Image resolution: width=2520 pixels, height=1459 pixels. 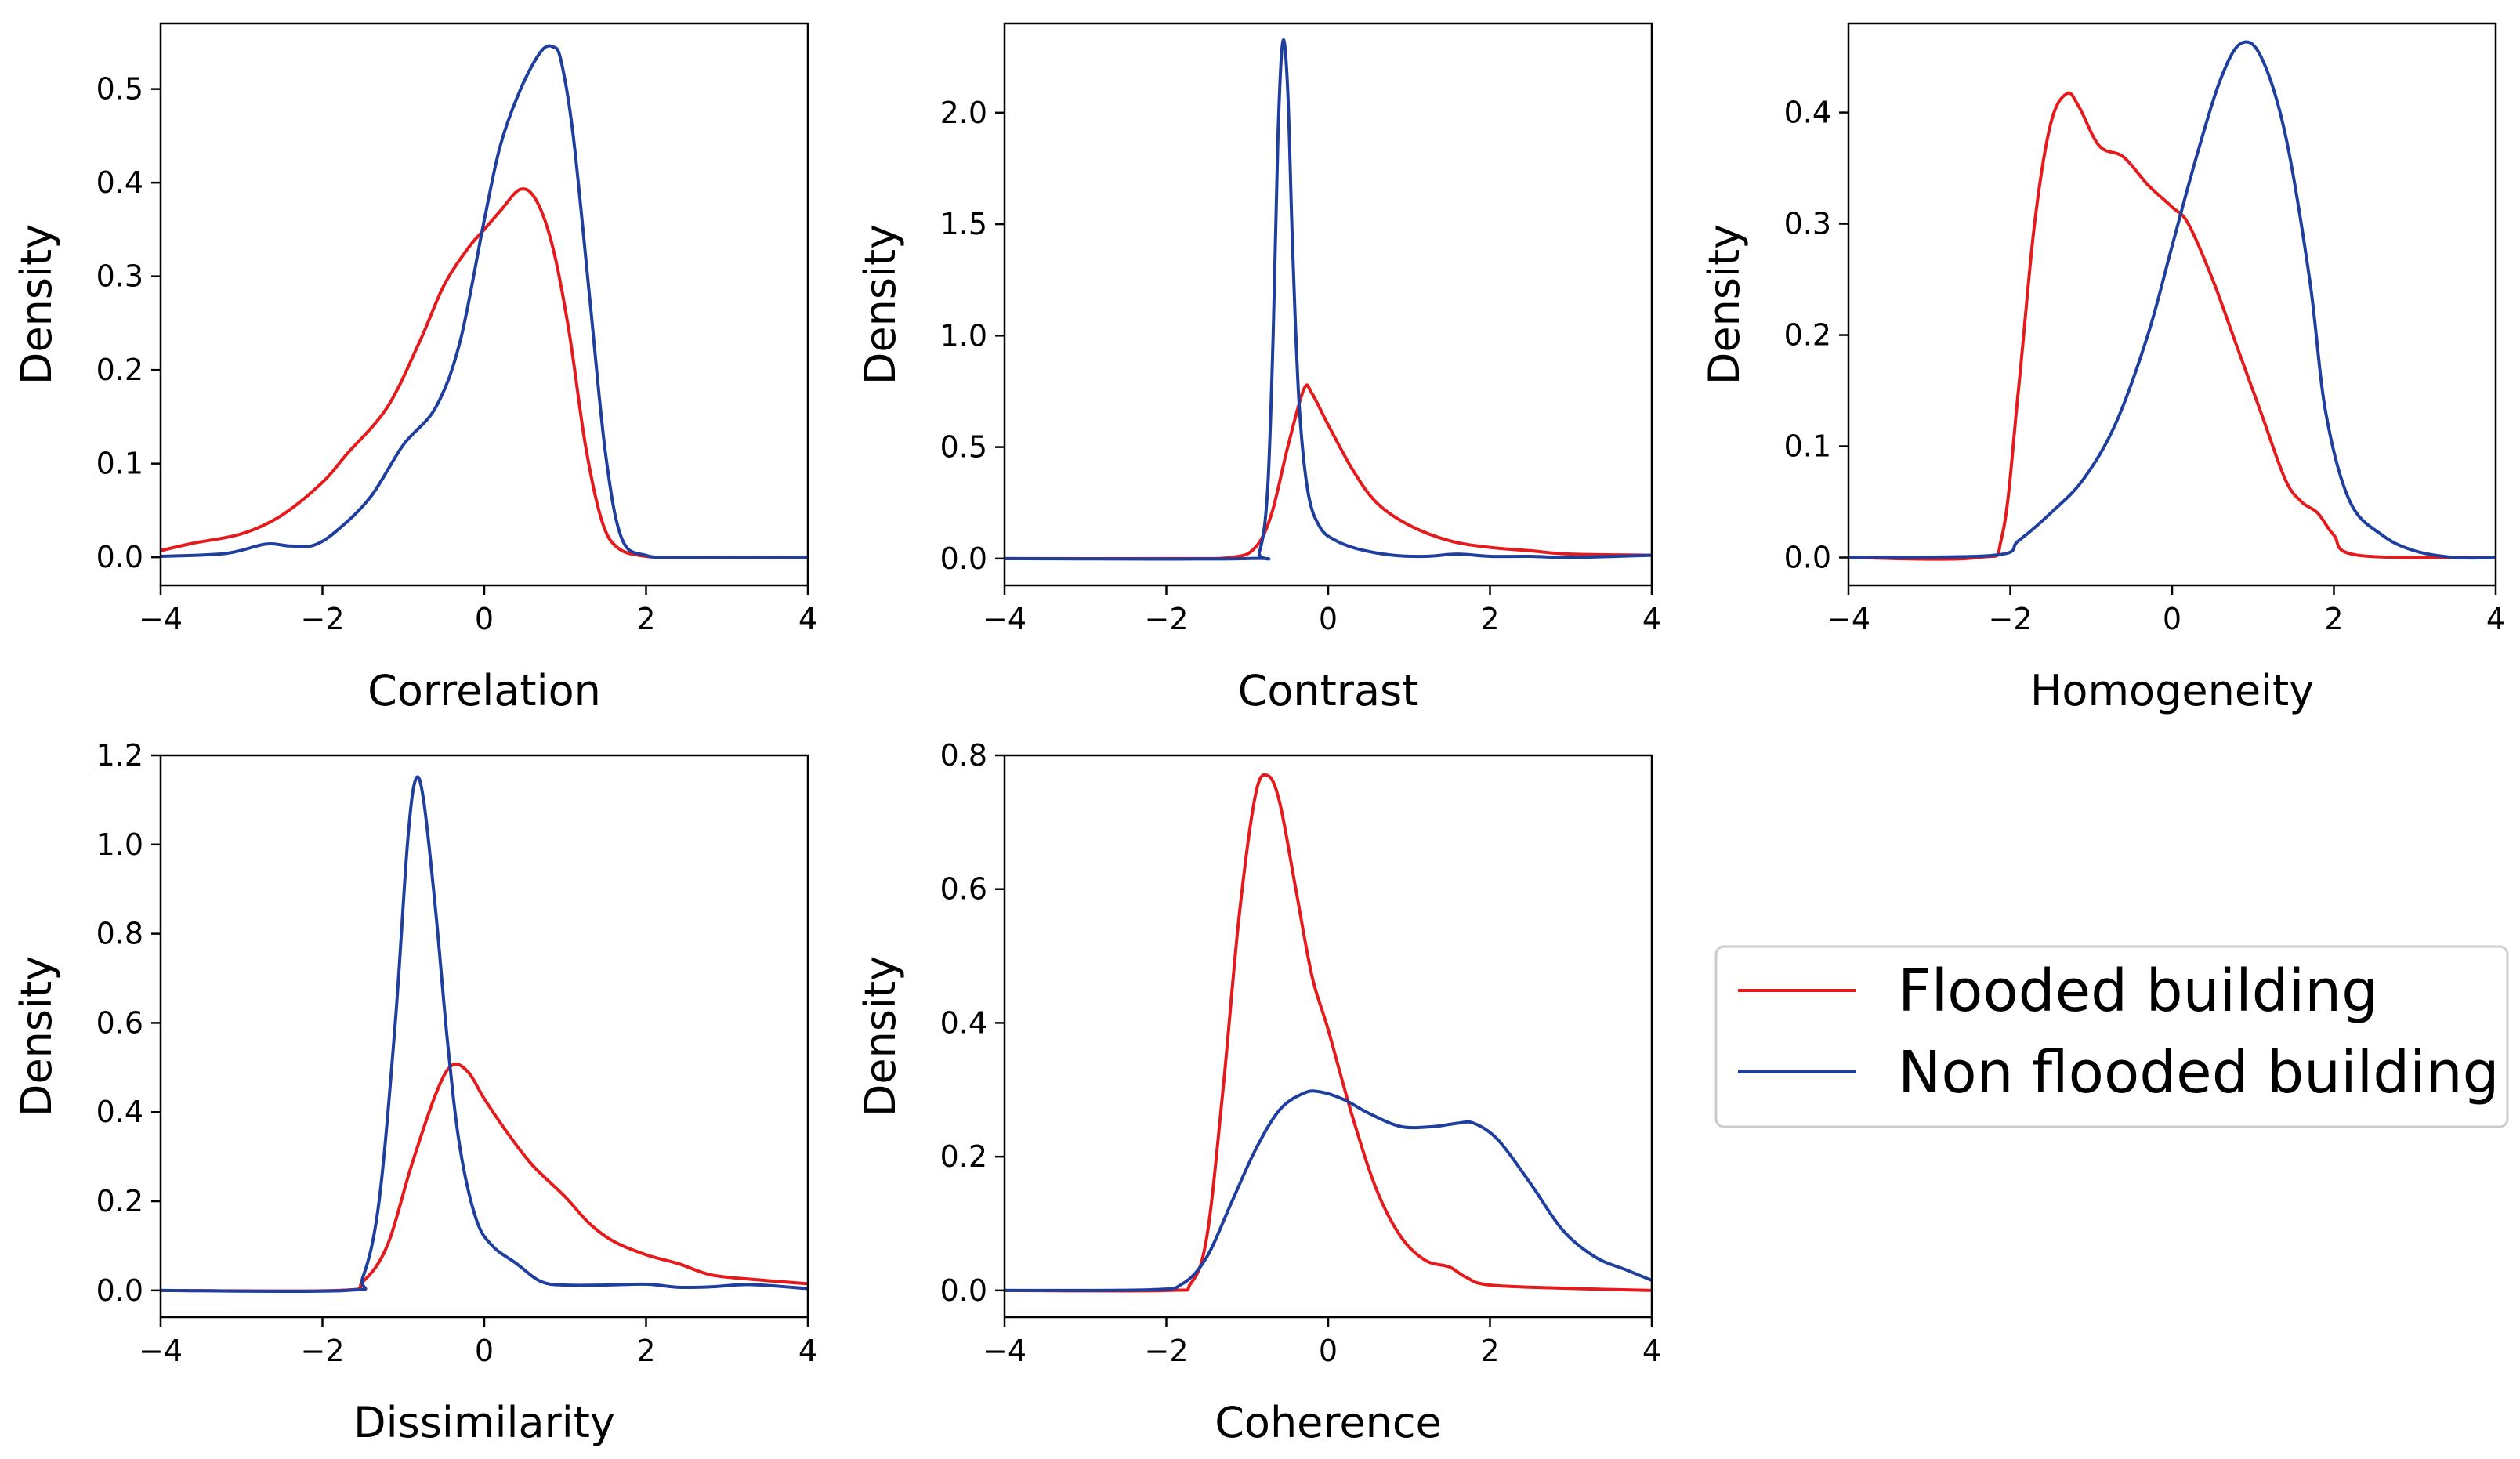 What do you see at coordinates (484, 690) in the screenshot?
I see `x-axis-label: Correlation` at bounding box center [484, 690].